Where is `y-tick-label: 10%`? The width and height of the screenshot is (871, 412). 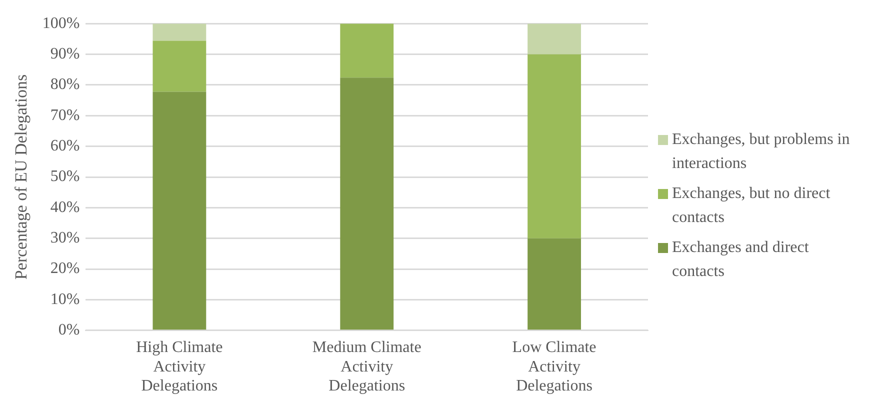 y-tick-label: 10% is located at coordinates (65, 299).